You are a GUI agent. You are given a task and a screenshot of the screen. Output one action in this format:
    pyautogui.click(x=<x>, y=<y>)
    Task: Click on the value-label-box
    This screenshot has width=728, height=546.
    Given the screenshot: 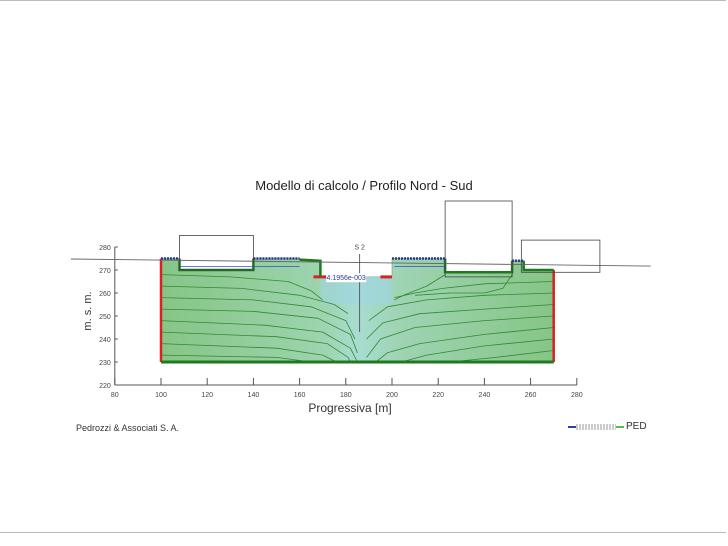 What is the action you would take?
    pyautogui.click(x=346, y=278)
    